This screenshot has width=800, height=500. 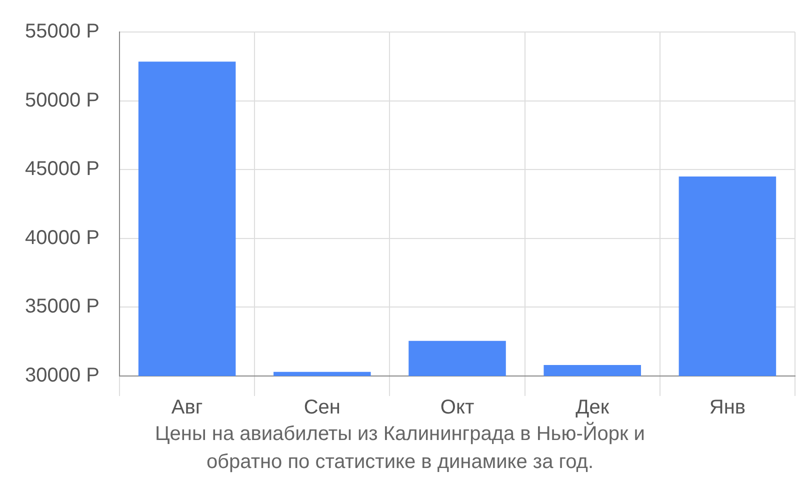 What do you see at coordinates (62, 100) in the screenshot?
I see `y-tick-label: 50000 Р` at bounding box center [62, 100].